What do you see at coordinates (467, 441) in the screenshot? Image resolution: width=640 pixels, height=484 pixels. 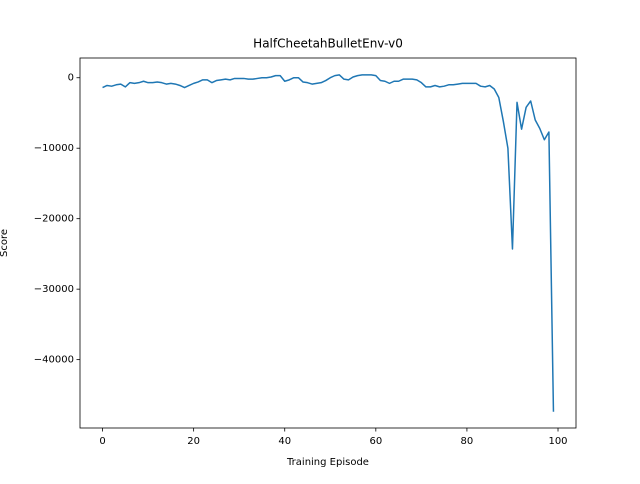 I see `x-tick-label: 80` at bounding box center [467, 441].